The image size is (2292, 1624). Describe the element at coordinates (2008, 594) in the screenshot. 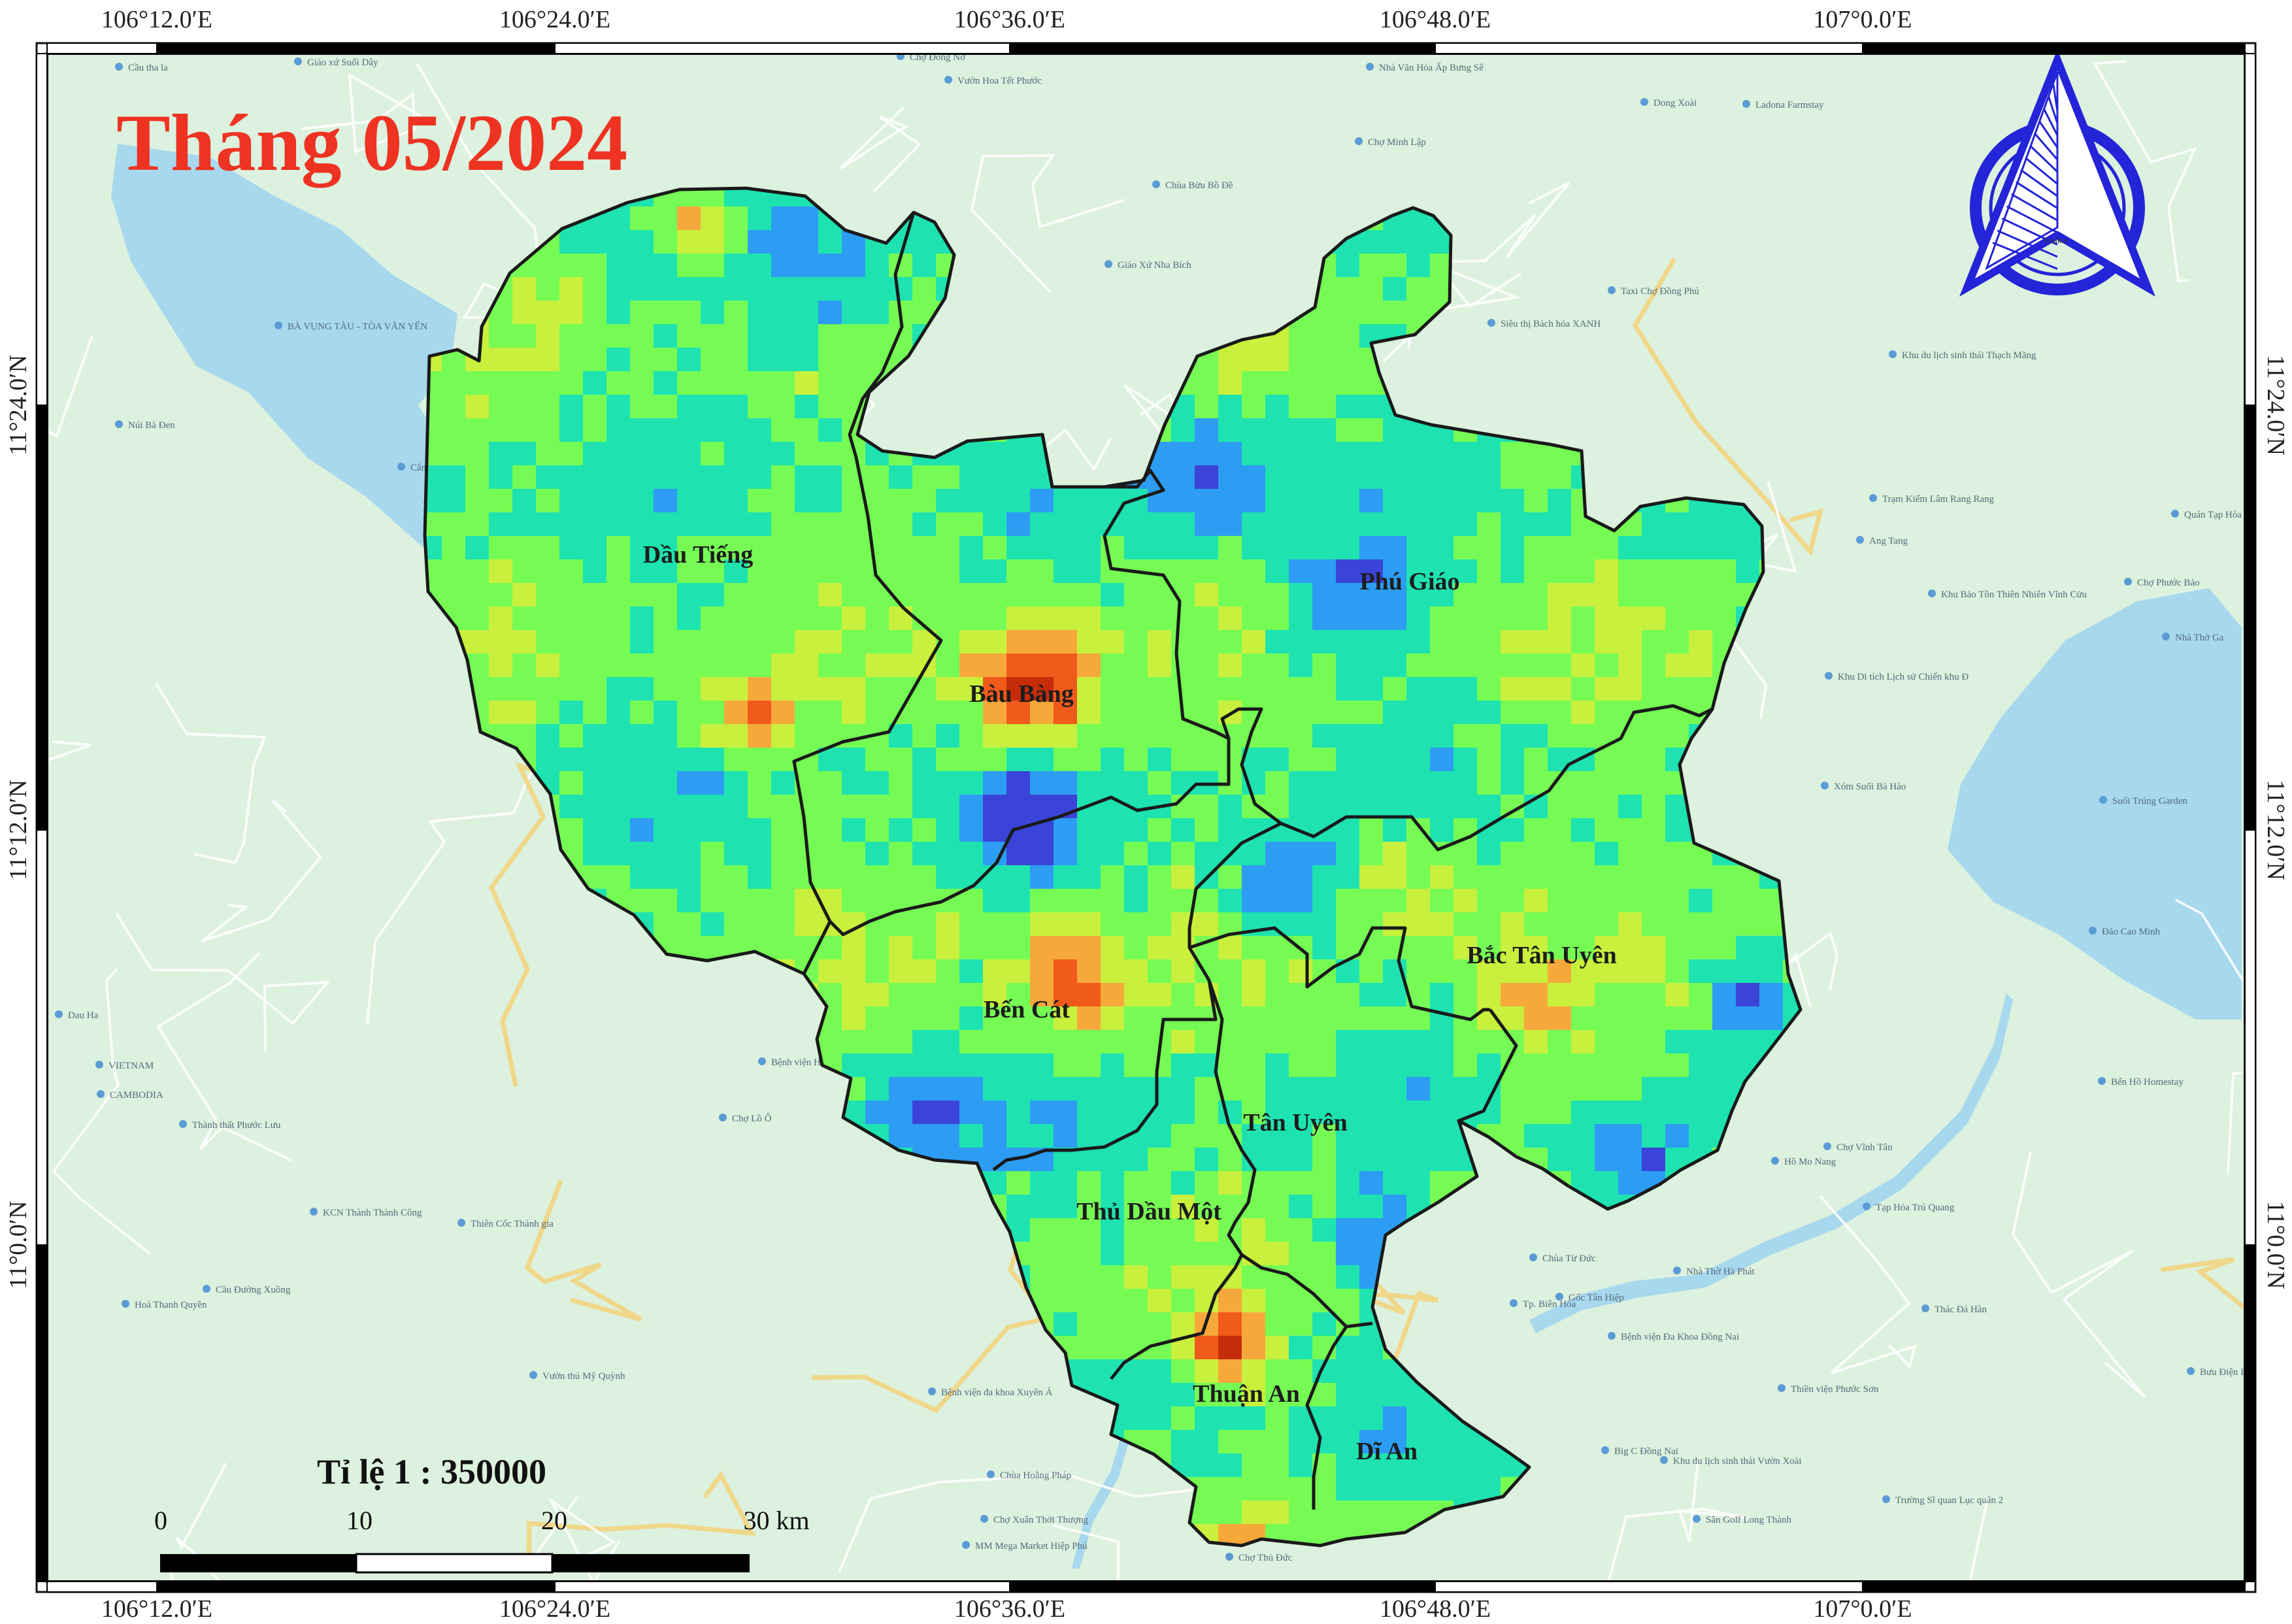

I see `basemap-place-label: Khu Bảo Tồn Thiên Nhiên Vĩnh Cửu` at that location.